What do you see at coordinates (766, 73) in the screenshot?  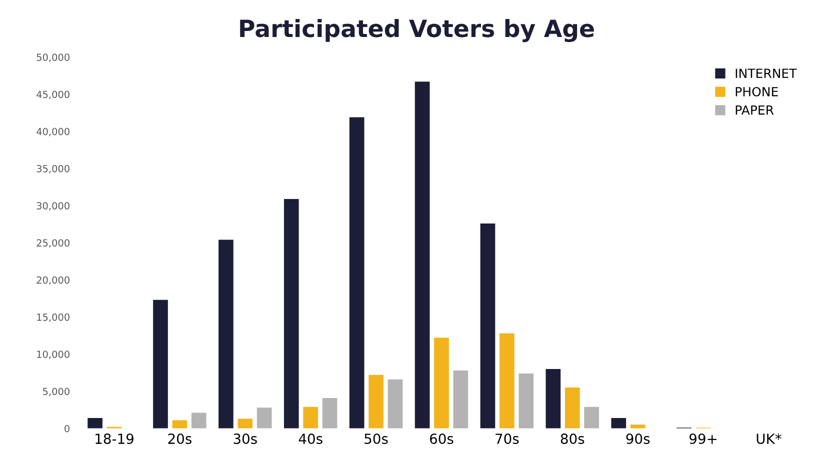 I see `legend-label: INTERNET` at bounding box center [766, 73].